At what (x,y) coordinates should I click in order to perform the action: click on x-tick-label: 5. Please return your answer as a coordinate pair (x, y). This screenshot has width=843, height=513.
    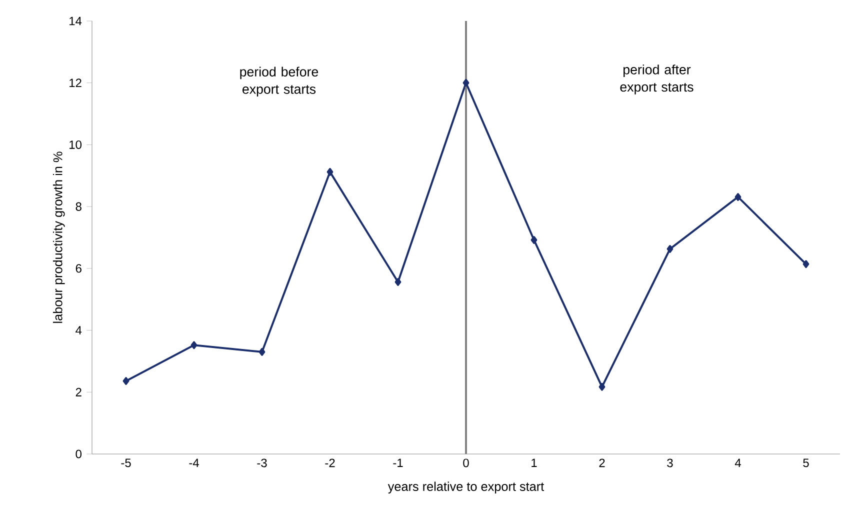
    Looking at the image, I should click on (806, 463).